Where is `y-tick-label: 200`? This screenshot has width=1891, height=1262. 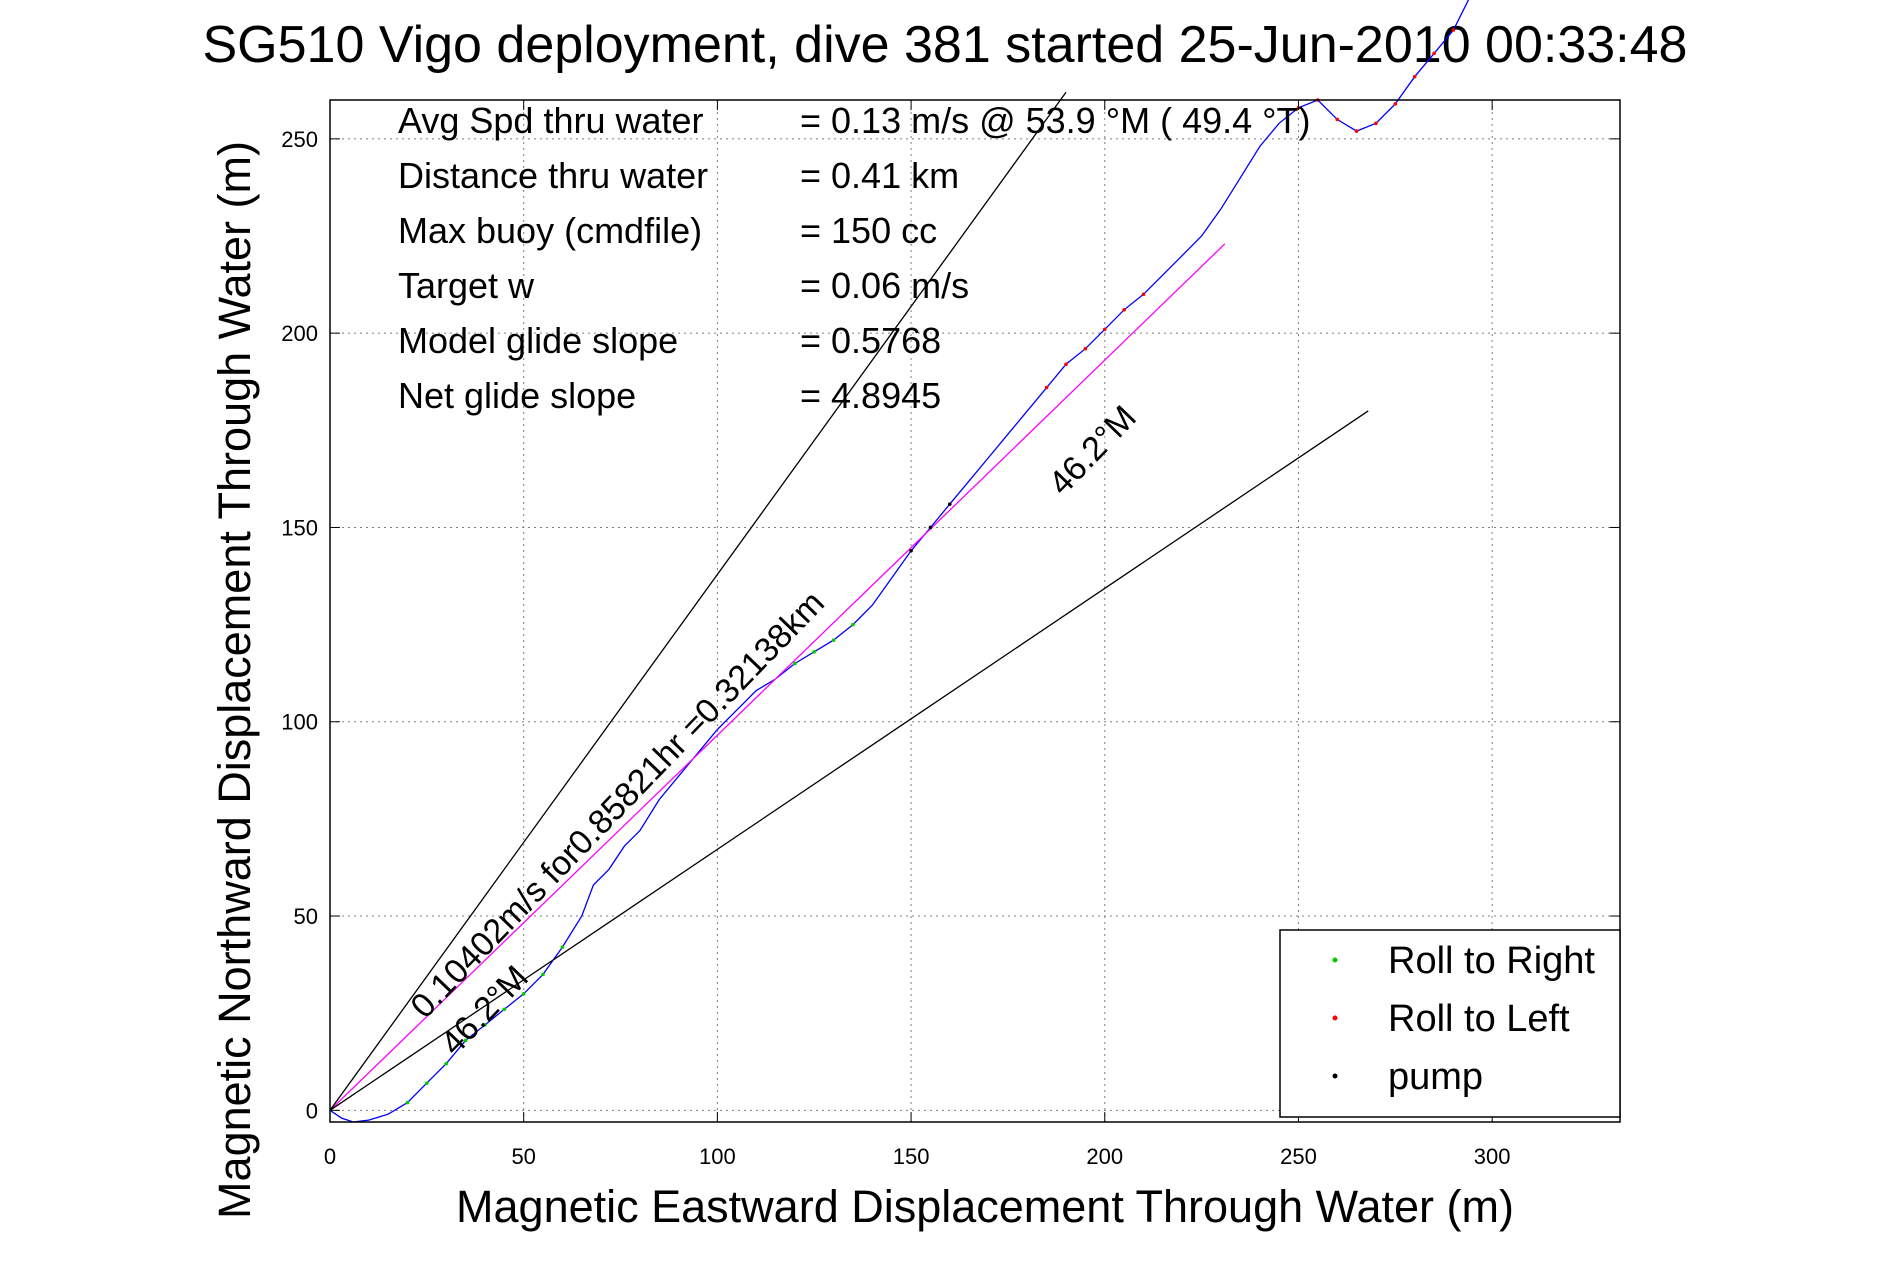
y-tick-label: 200 is located at coordinates (299, 333).